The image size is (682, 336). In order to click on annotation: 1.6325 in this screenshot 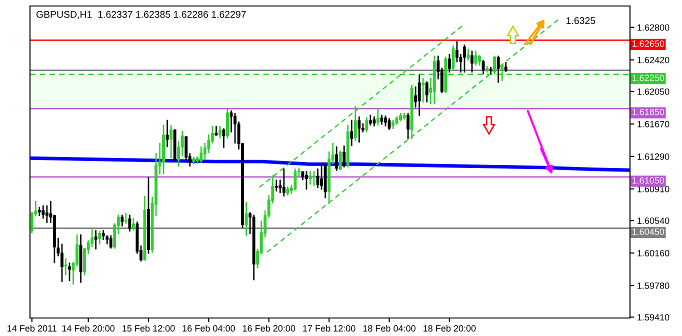, I will do `click(581, 20)`.